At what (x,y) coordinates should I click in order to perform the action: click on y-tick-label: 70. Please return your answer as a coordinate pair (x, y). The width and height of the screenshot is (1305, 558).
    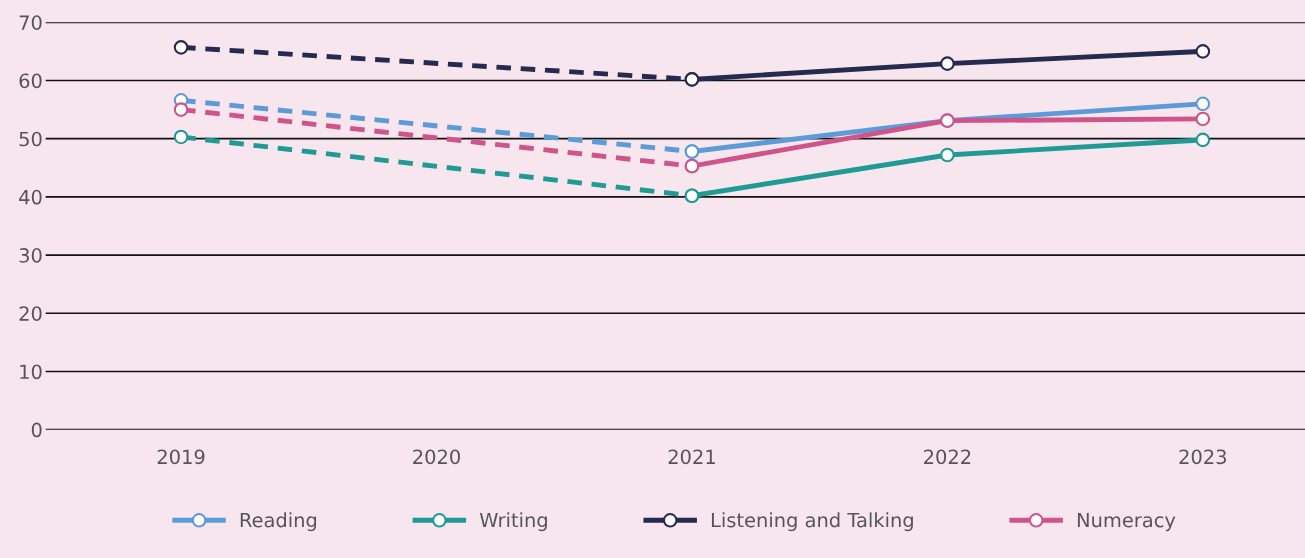
    Looking at the image, I should click on (30, 22).